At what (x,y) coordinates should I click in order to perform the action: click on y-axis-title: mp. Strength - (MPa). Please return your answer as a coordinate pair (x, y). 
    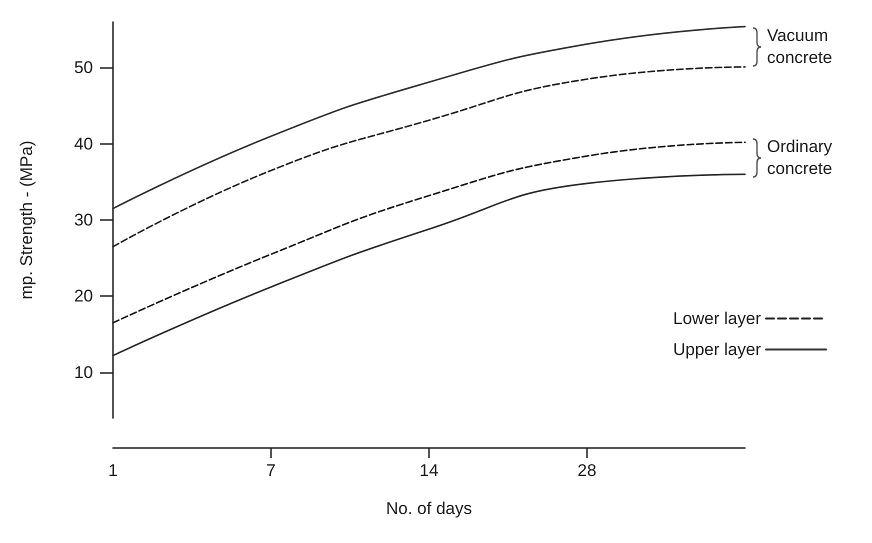
    Looking at the image, I should click on (26, 220).